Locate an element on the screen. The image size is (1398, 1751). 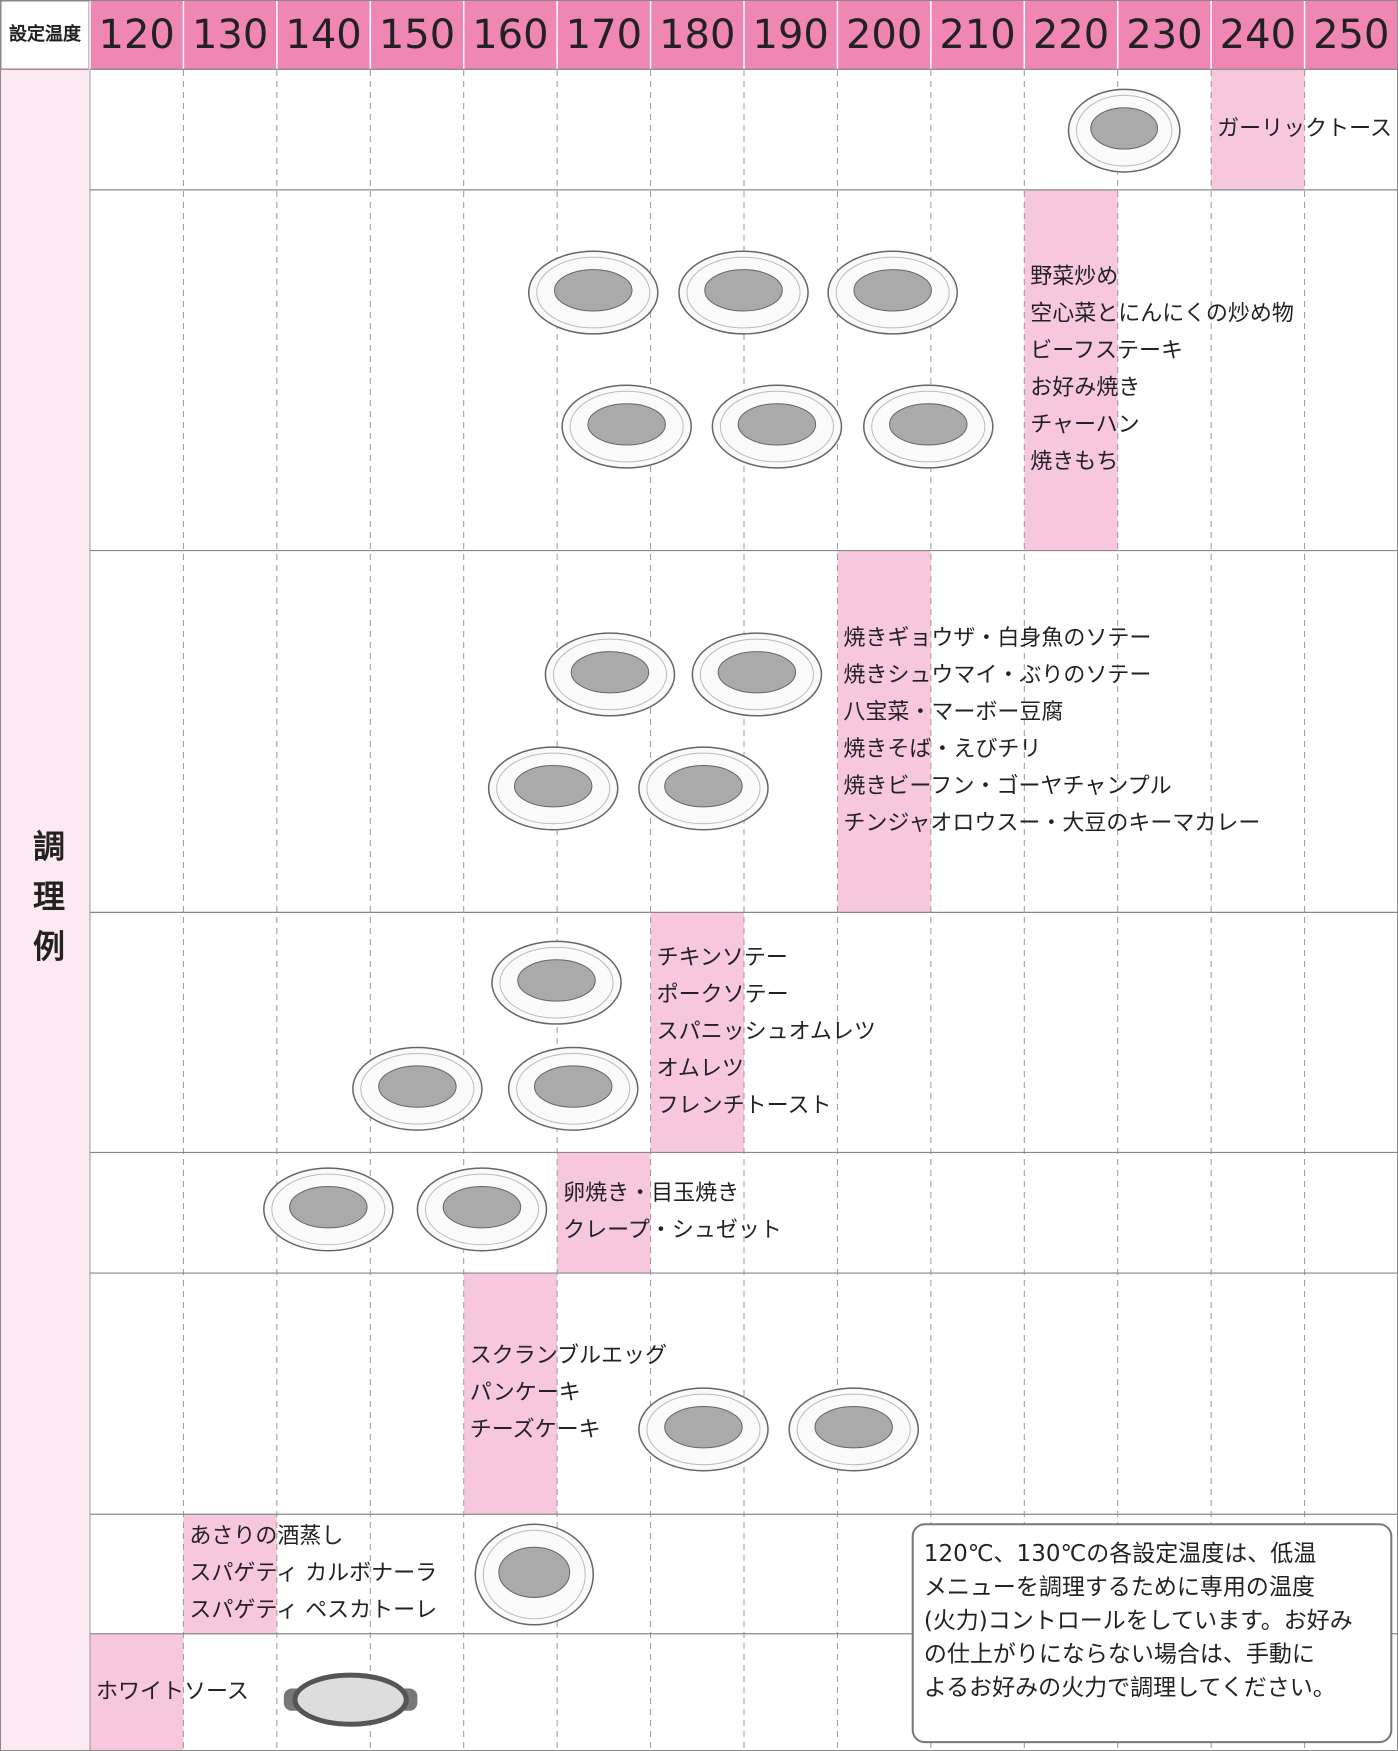
menu-item: 焼きシュウマイ・ぶりのソテー is located at coordinates (997, 675).